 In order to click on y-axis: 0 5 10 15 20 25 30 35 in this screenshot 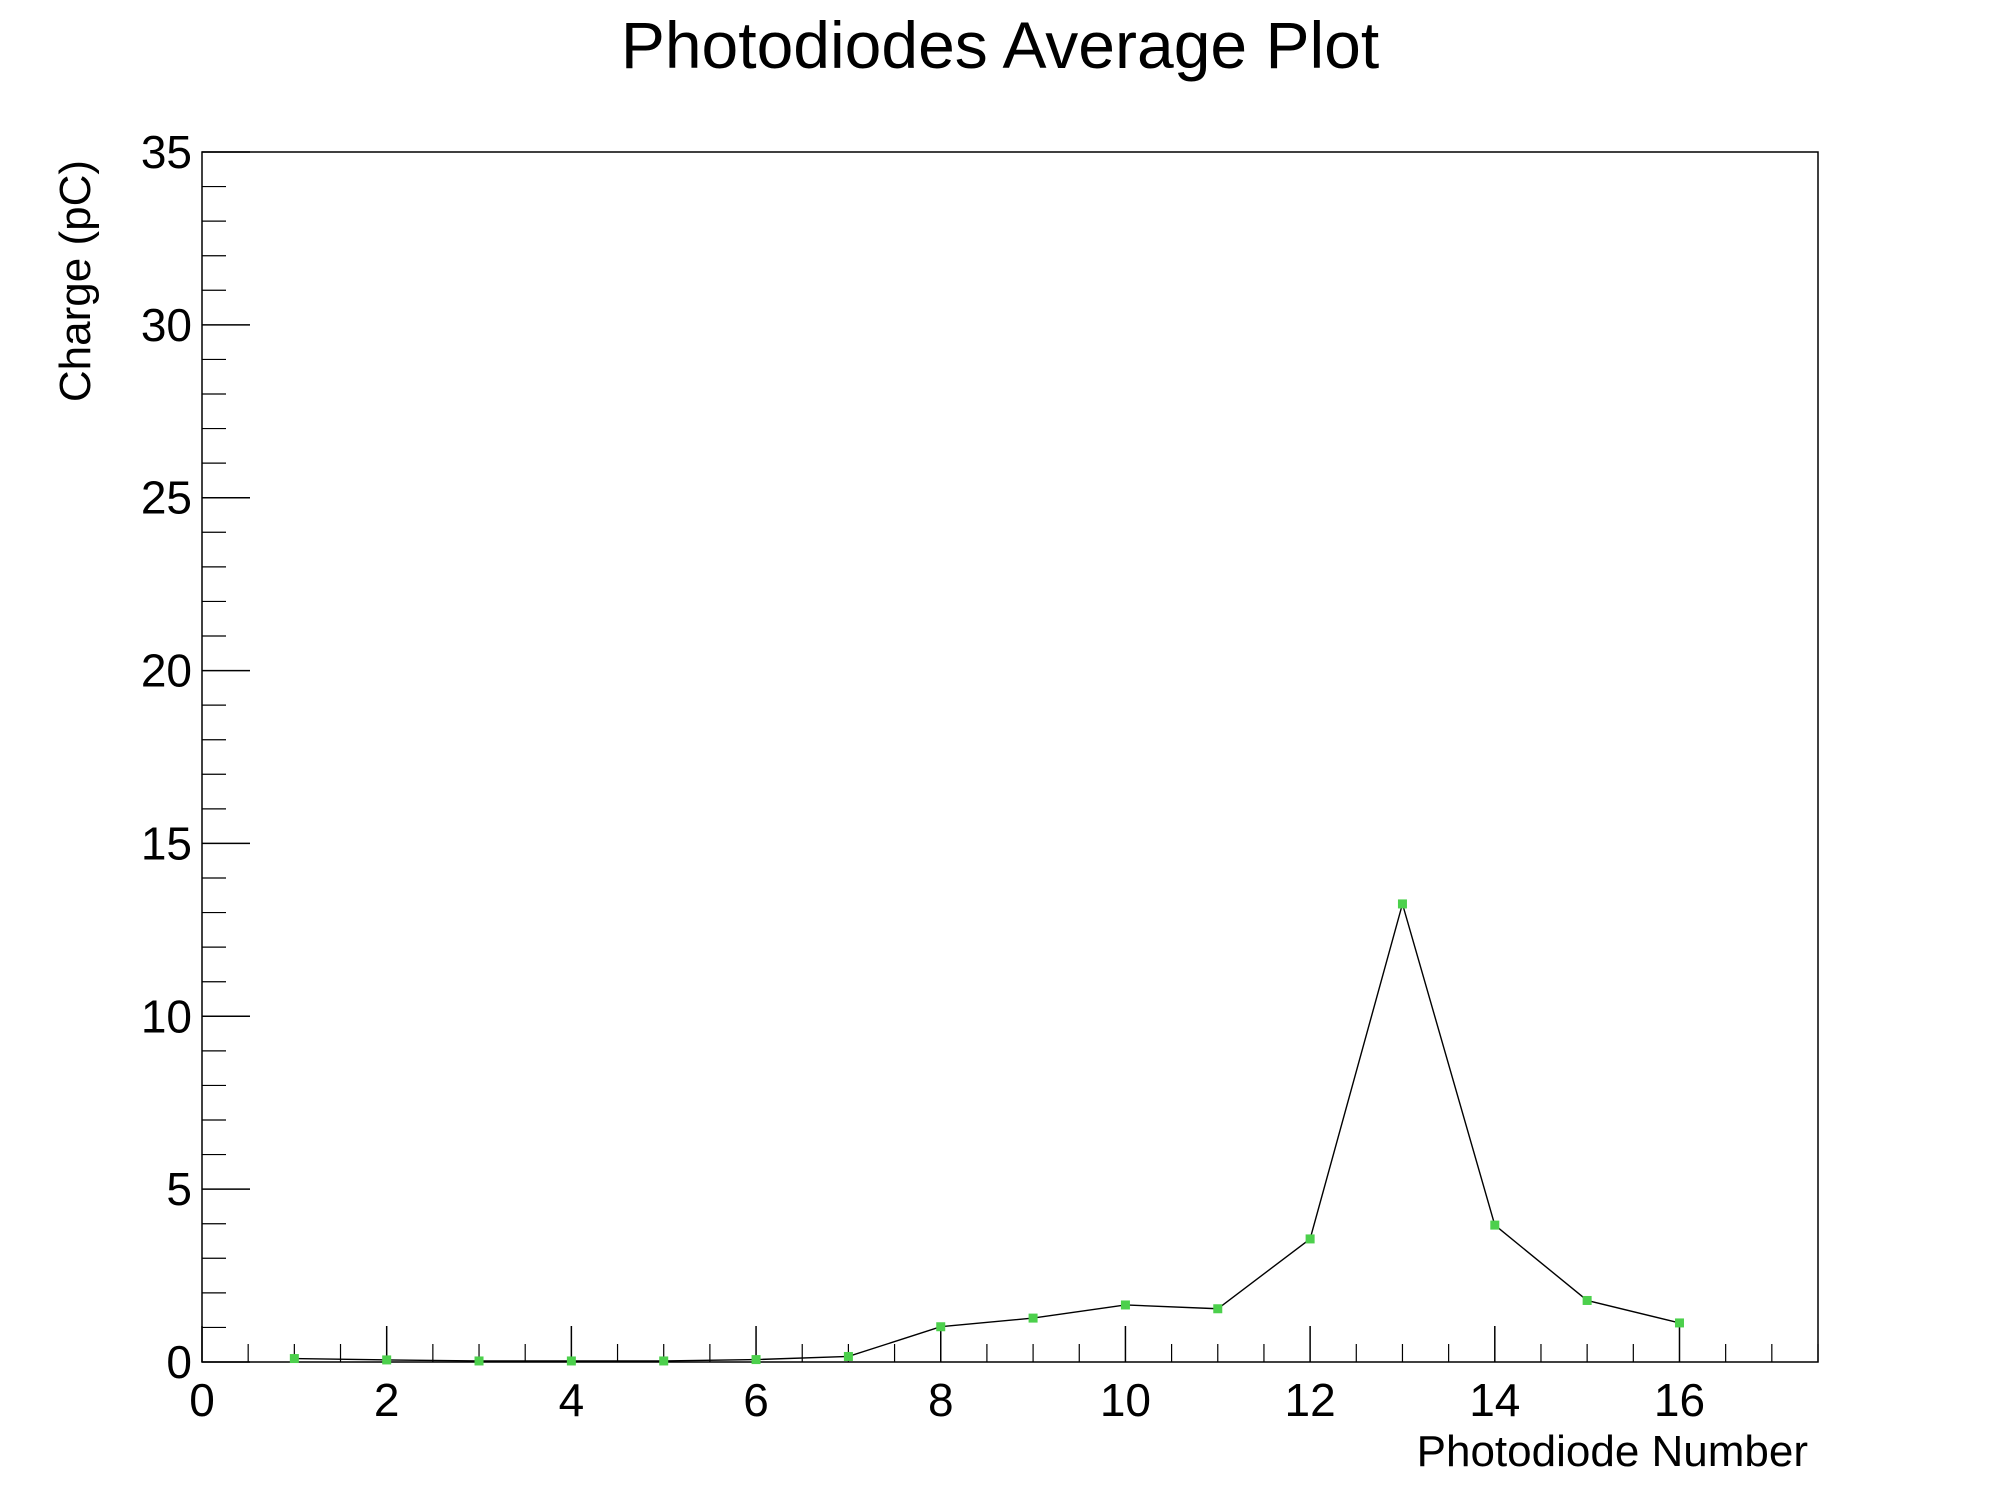, I will do `click(195, 757)`.